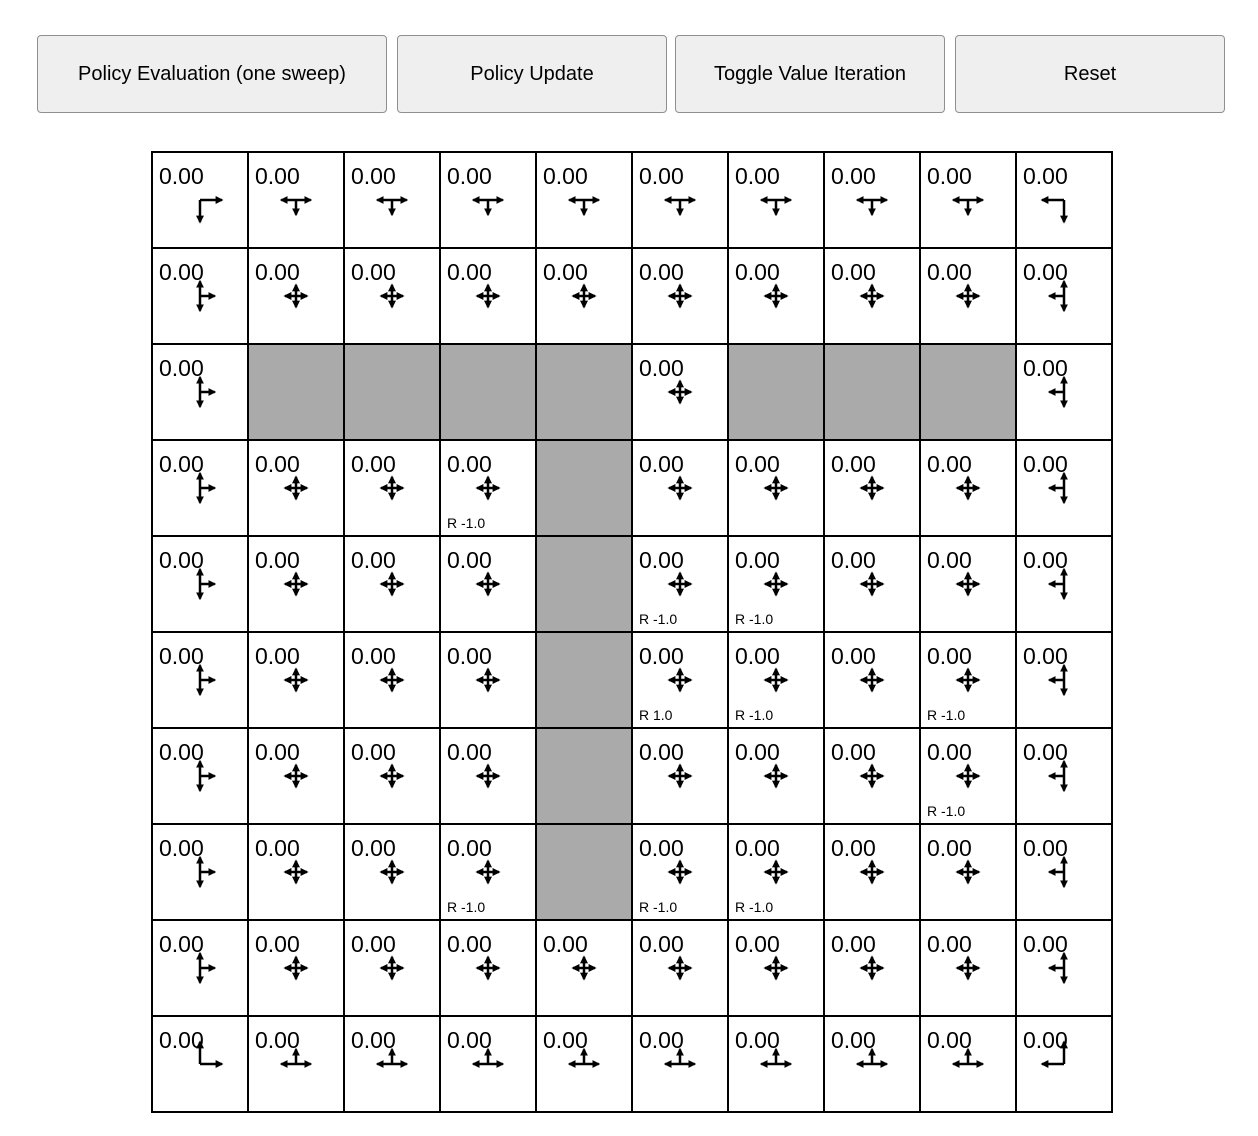 The width and height of the screenshot is (1258, 1136). I want to click on toggle-value-iteration-button: Toggle Value Iteration, so click(810, 74).